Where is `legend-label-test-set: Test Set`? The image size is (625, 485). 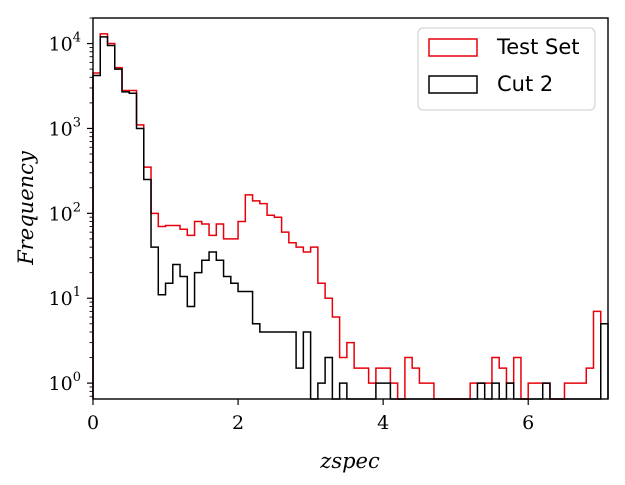
legend-label-test-set: Test Set is located at coordinates (538, 47).